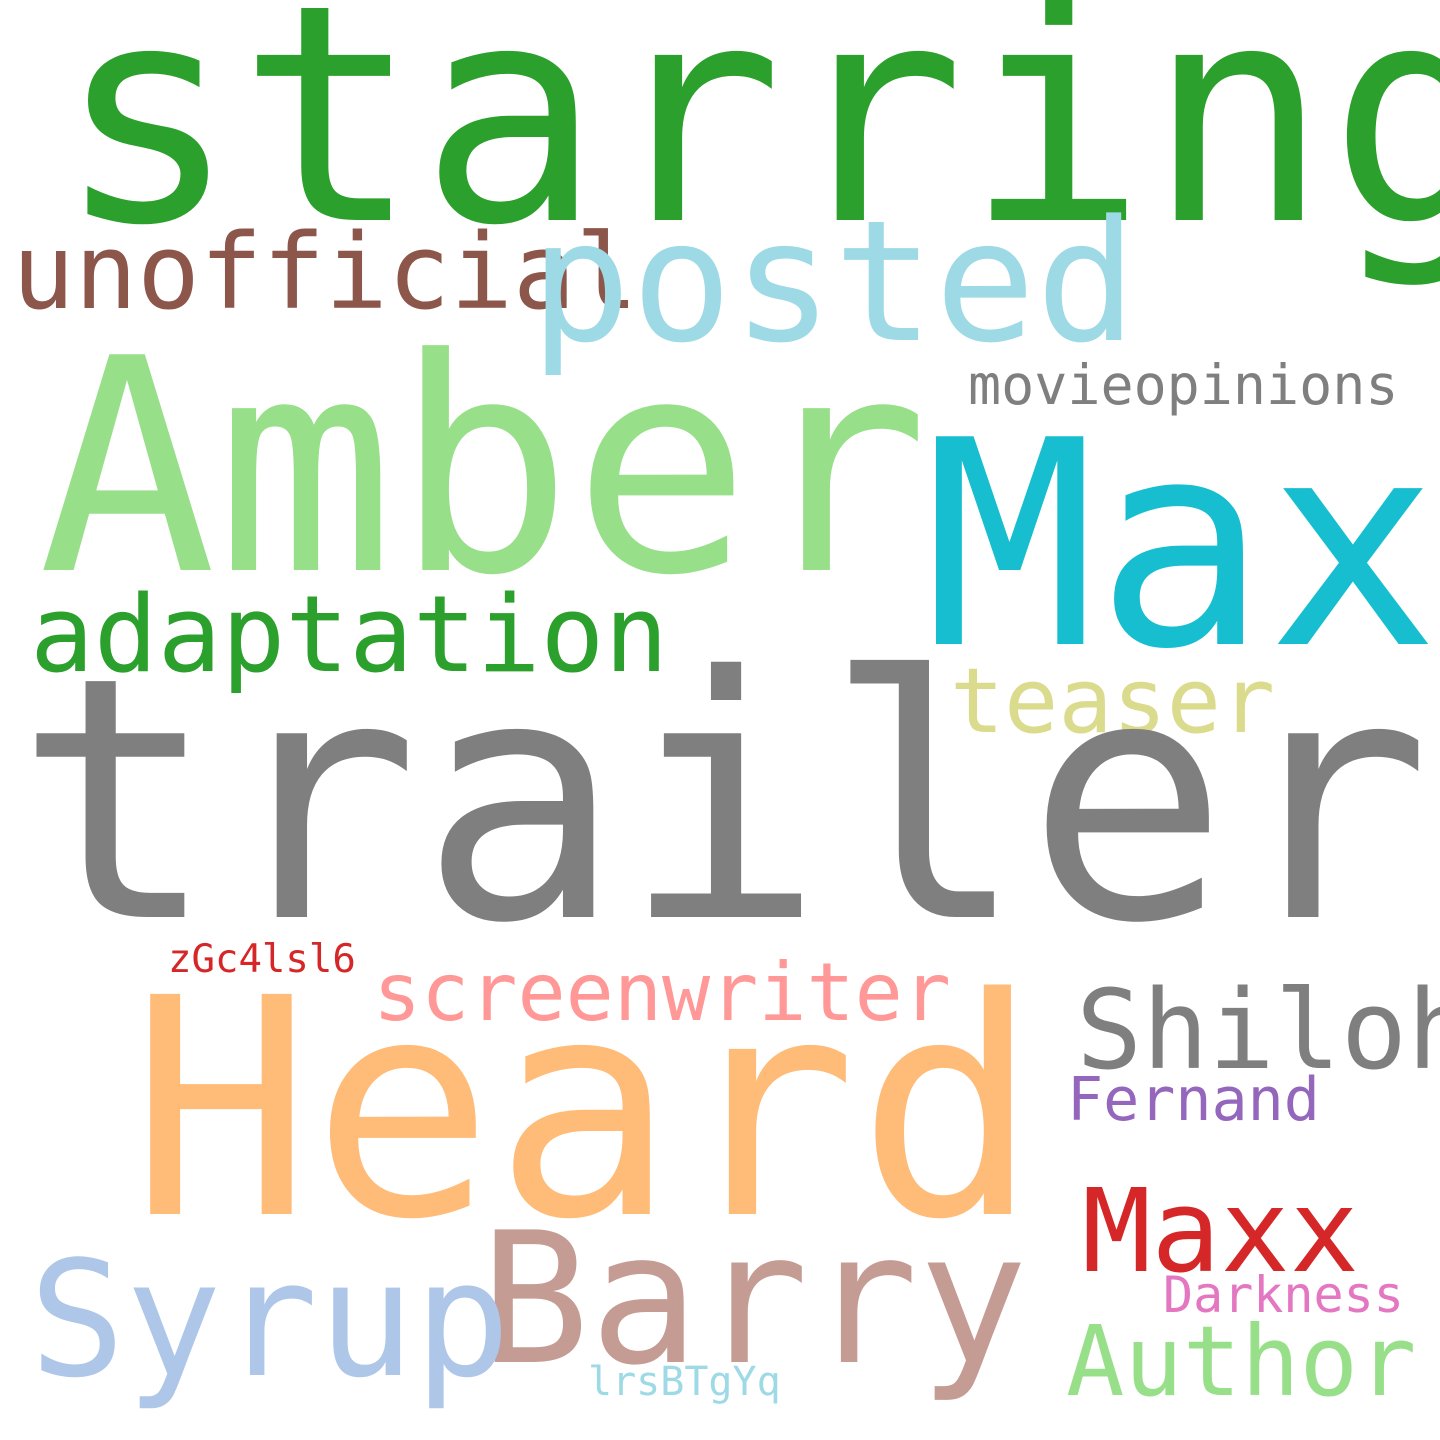  What do you see at coordinates (662, 992) in the screenshot?
I see `word-screenwriter: screenwriter` at bounding box center [662, 992].